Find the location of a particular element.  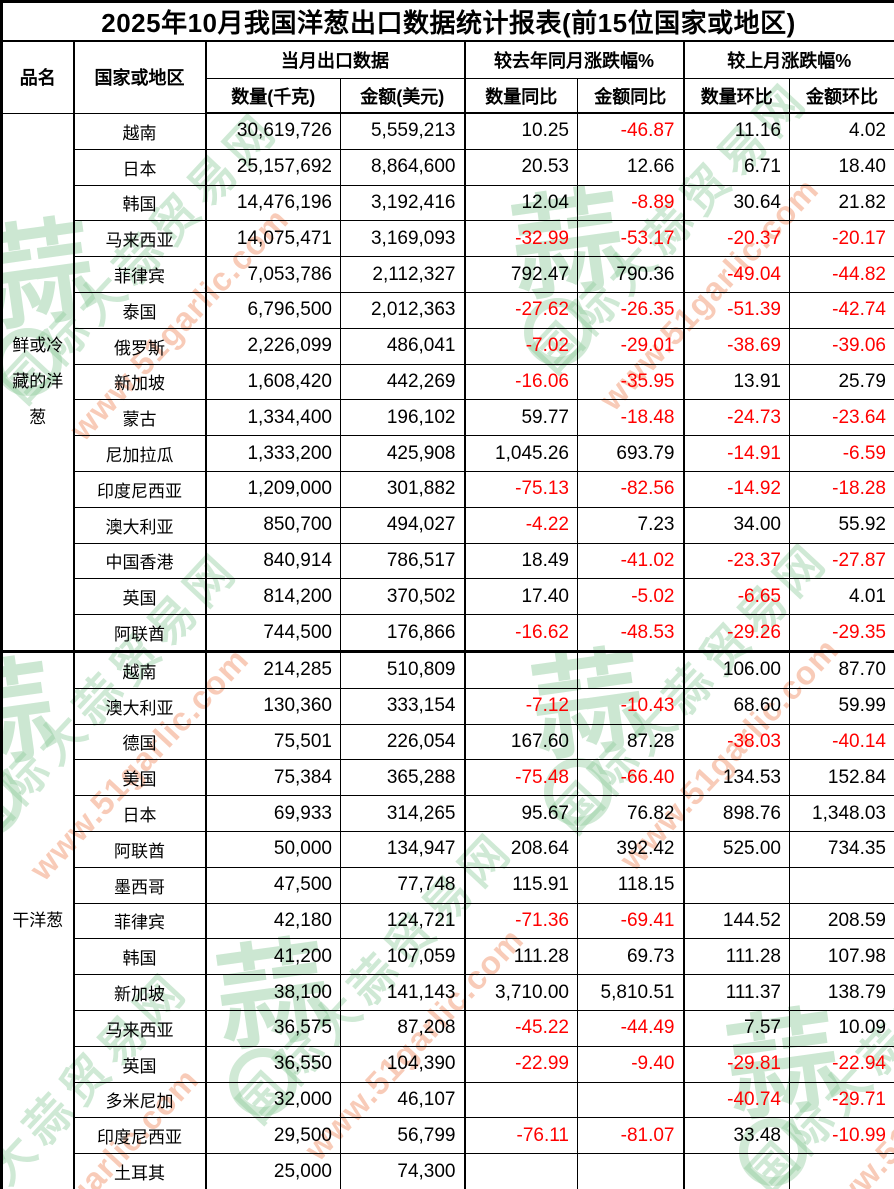

quantity-cell: 30,619,726 is located at coordinates (273, 131).